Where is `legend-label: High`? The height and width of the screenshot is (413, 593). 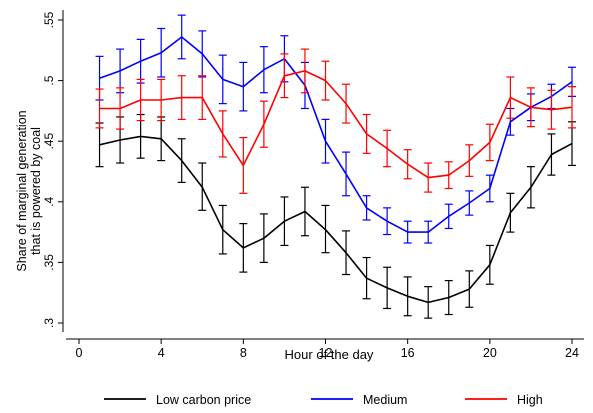
legend-label: High is located at coordinates (530, 400).